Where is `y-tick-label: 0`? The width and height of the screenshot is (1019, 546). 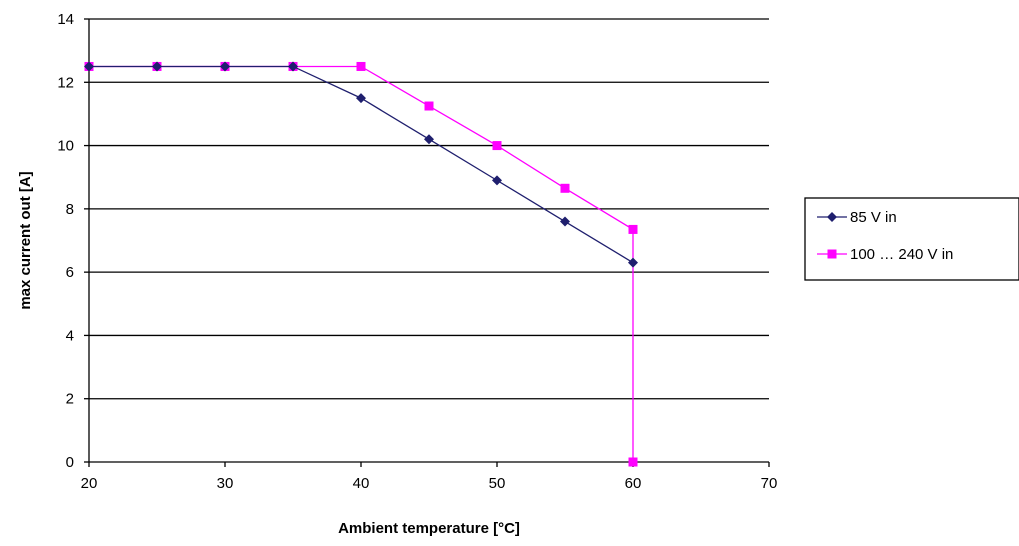
y-tick-label: 0 is located at coordinates (70, 462).